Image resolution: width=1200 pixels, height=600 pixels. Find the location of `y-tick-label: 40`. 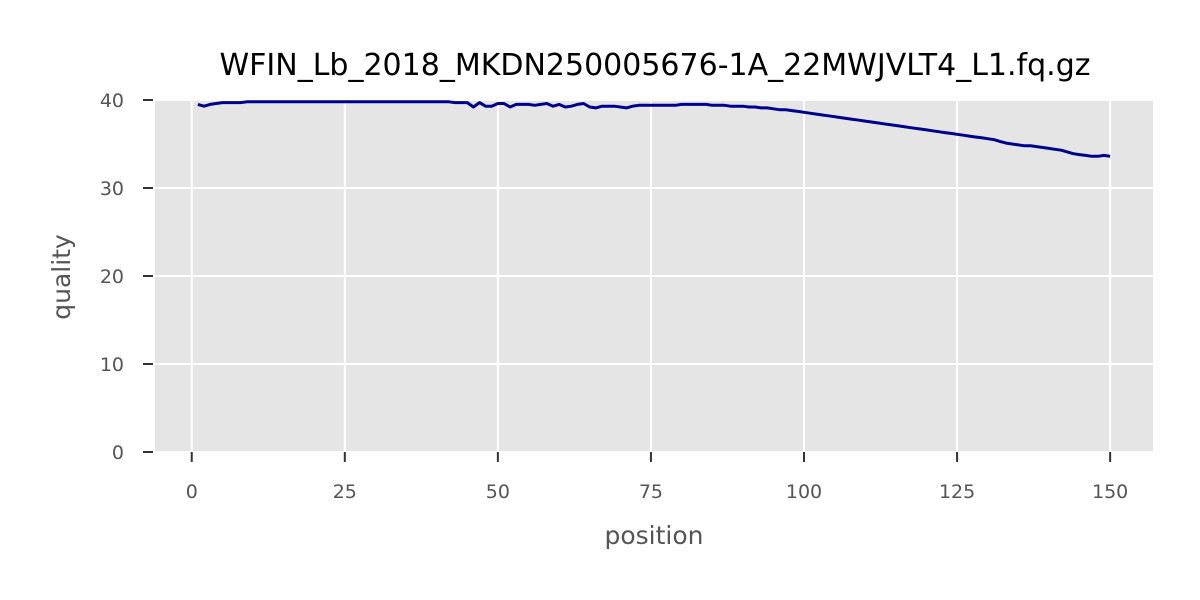

y-tick-label: 40 is located at coordinates (112, 101).